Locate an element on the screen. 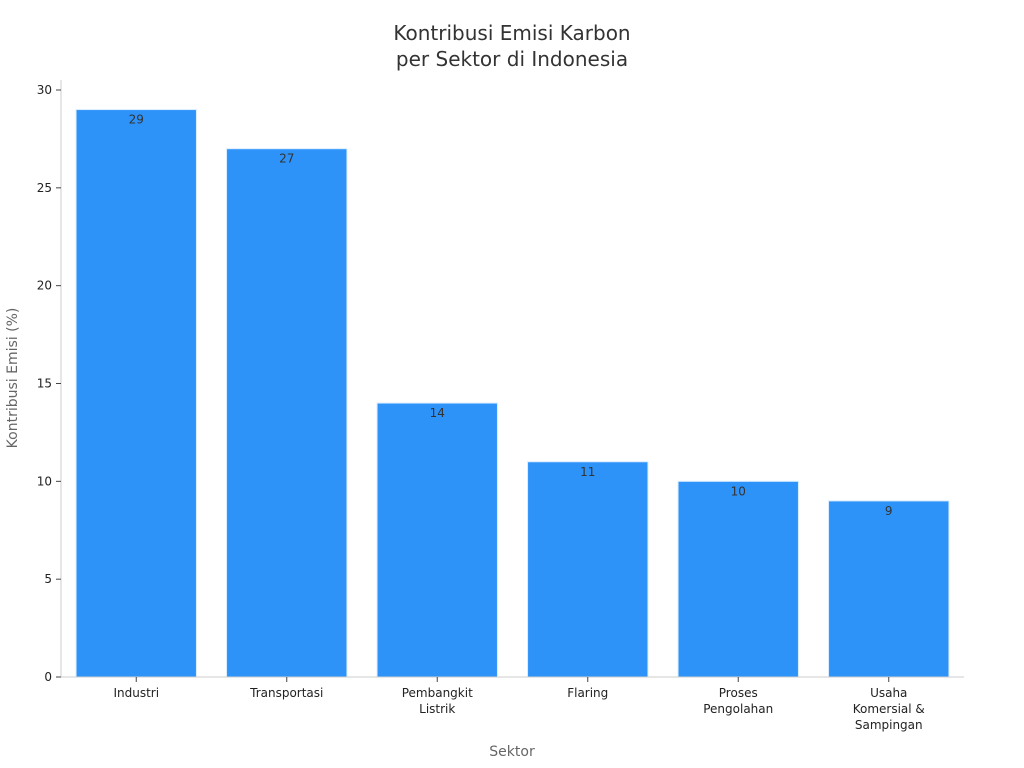 This screenshot has width=1024, height=768. x-tick-label-1: Industri is located at coordinates (136, 693).